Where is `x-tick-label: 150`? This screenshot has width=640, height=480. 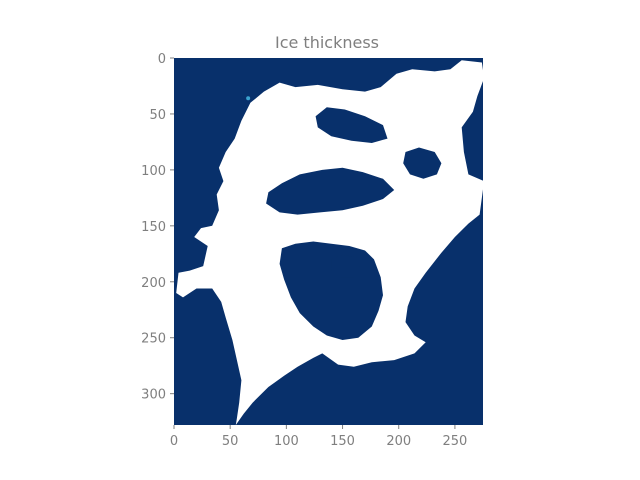 x-tick-label: 150 is located at coordinates (342, 441).